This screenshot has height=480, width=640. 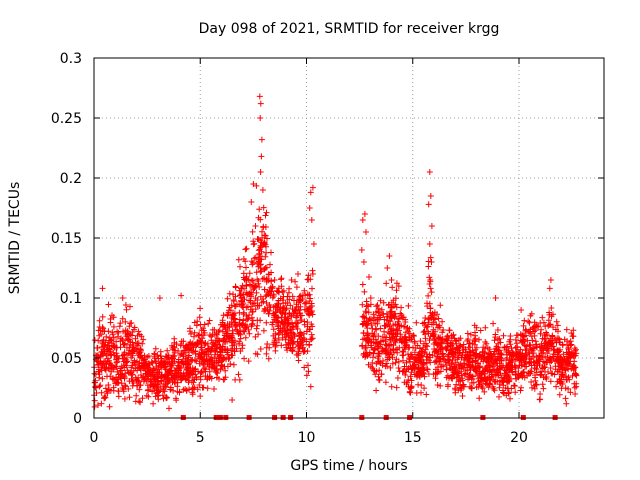 I want to click on x-tick-label: 0, so click(x=94, y=438).